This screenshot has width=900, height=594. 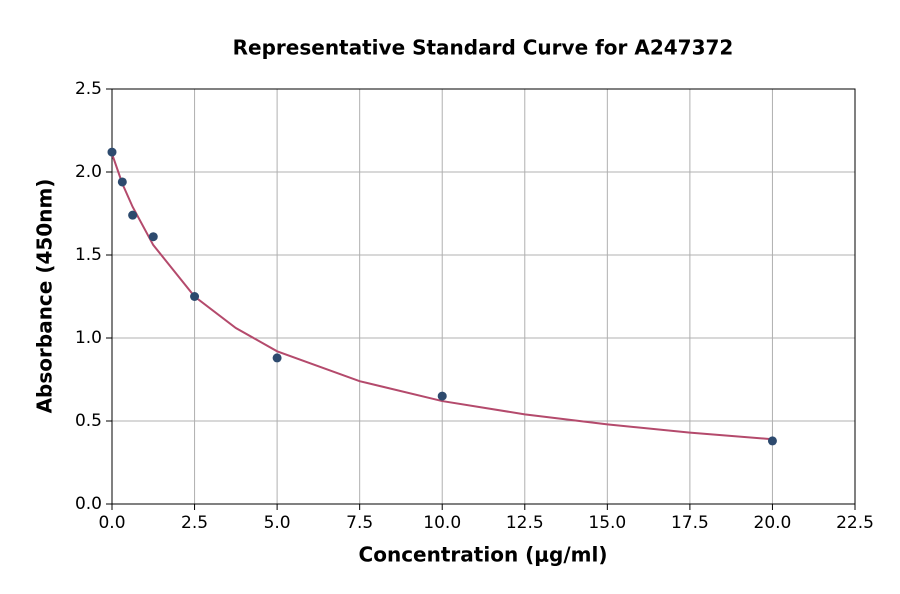 What do you see at coordinates (525, 523) in the screenshot?
I see `x-tick-label: 12.5` at bounding box center [525, 523].